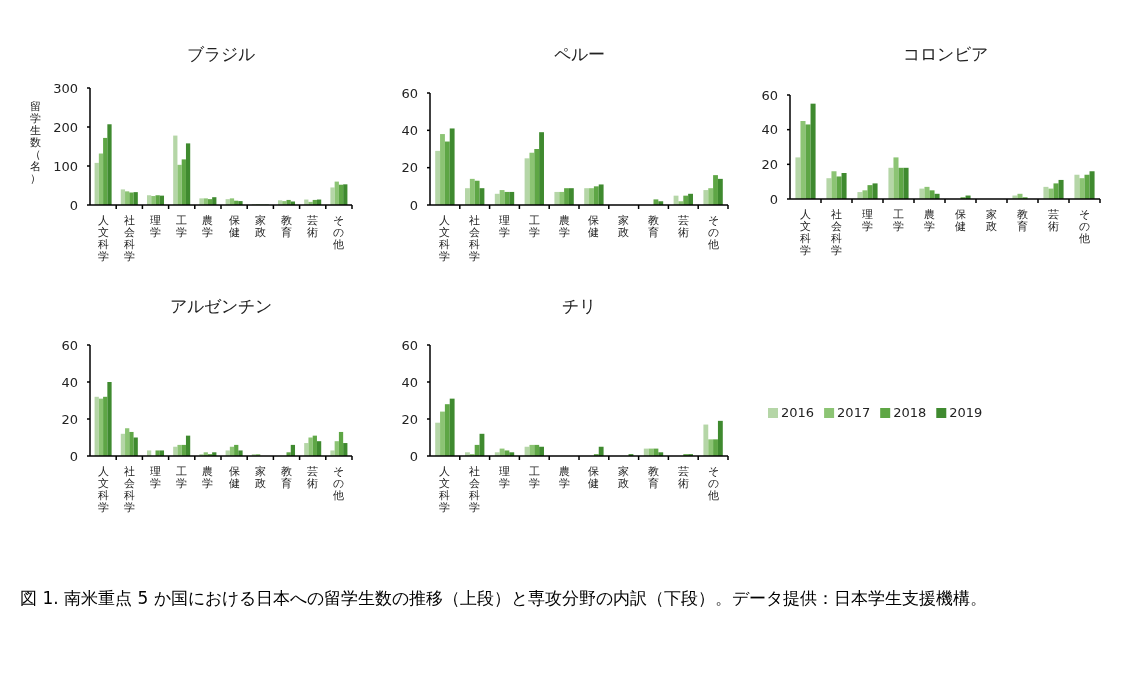 The image size is (1126, 673). What do you see at coordinates (579, 306) in the screenshot?
I see `chart-title: チリ` at bounding box center [579, 306].